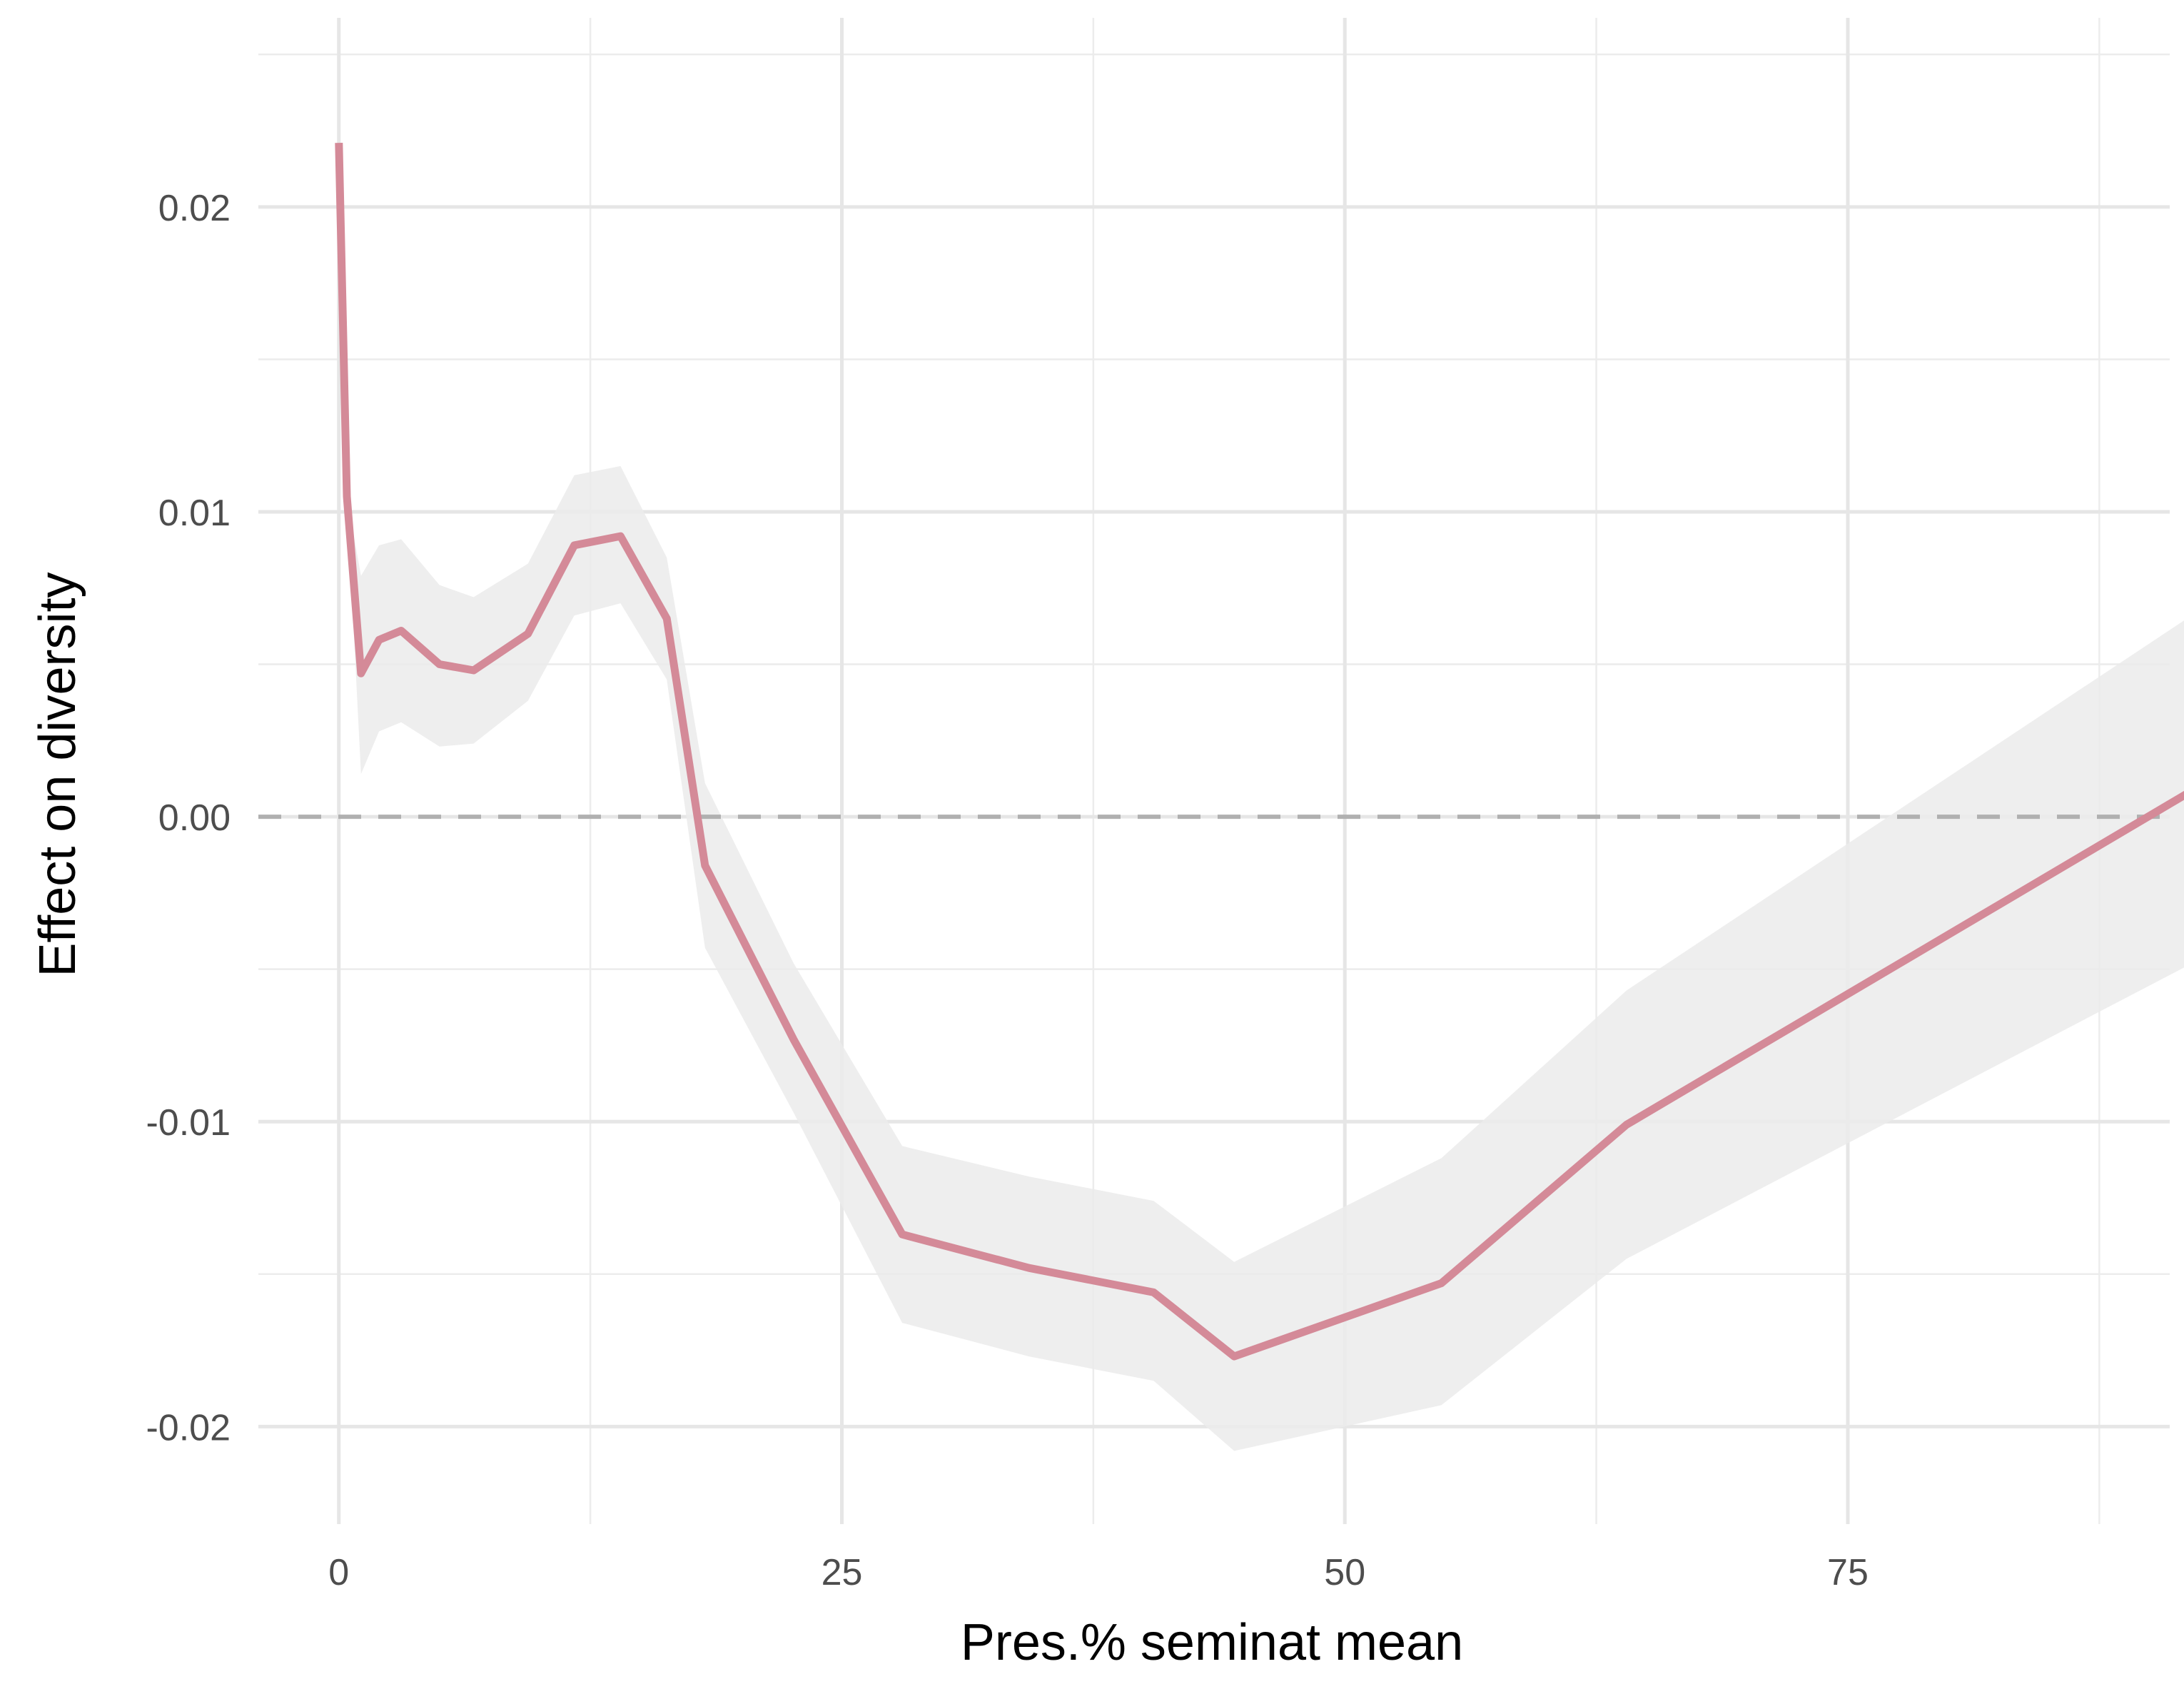 The image size is (2184, 1699). I want to click on y-tick-label: 0.02, so click(194, 208).